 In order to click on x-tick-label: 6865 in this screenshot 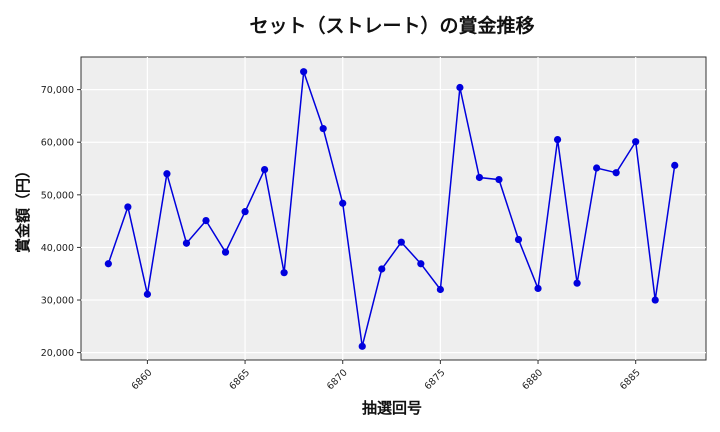, I will do `click(239, 379)`.